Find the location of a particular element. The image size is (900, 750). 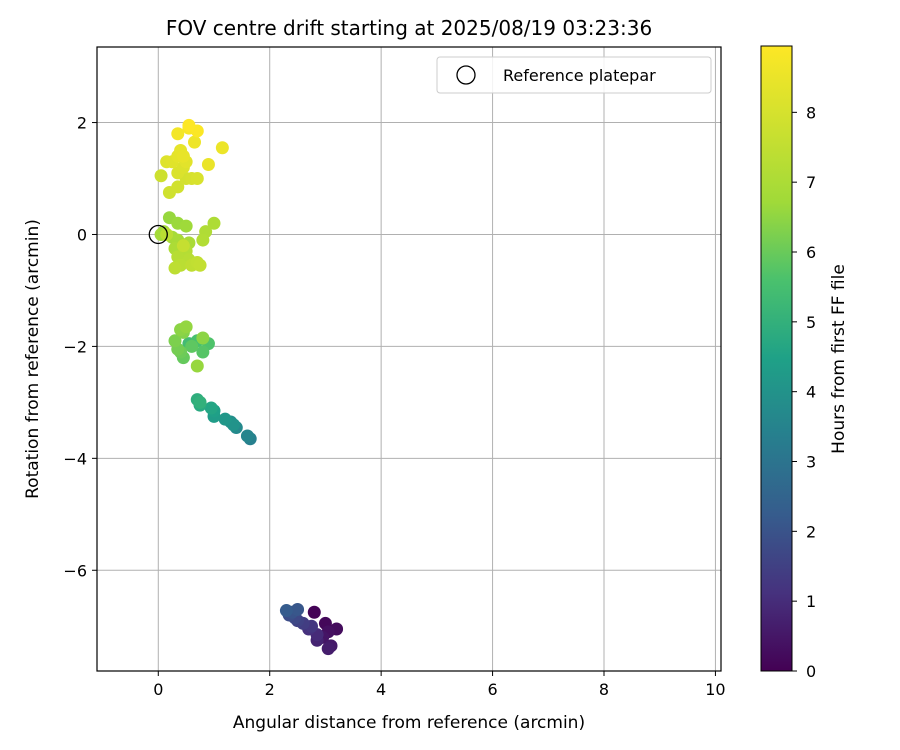

y-axis-ticks: −6 −4 −2 0 2 is located at coordinates (80, 347).